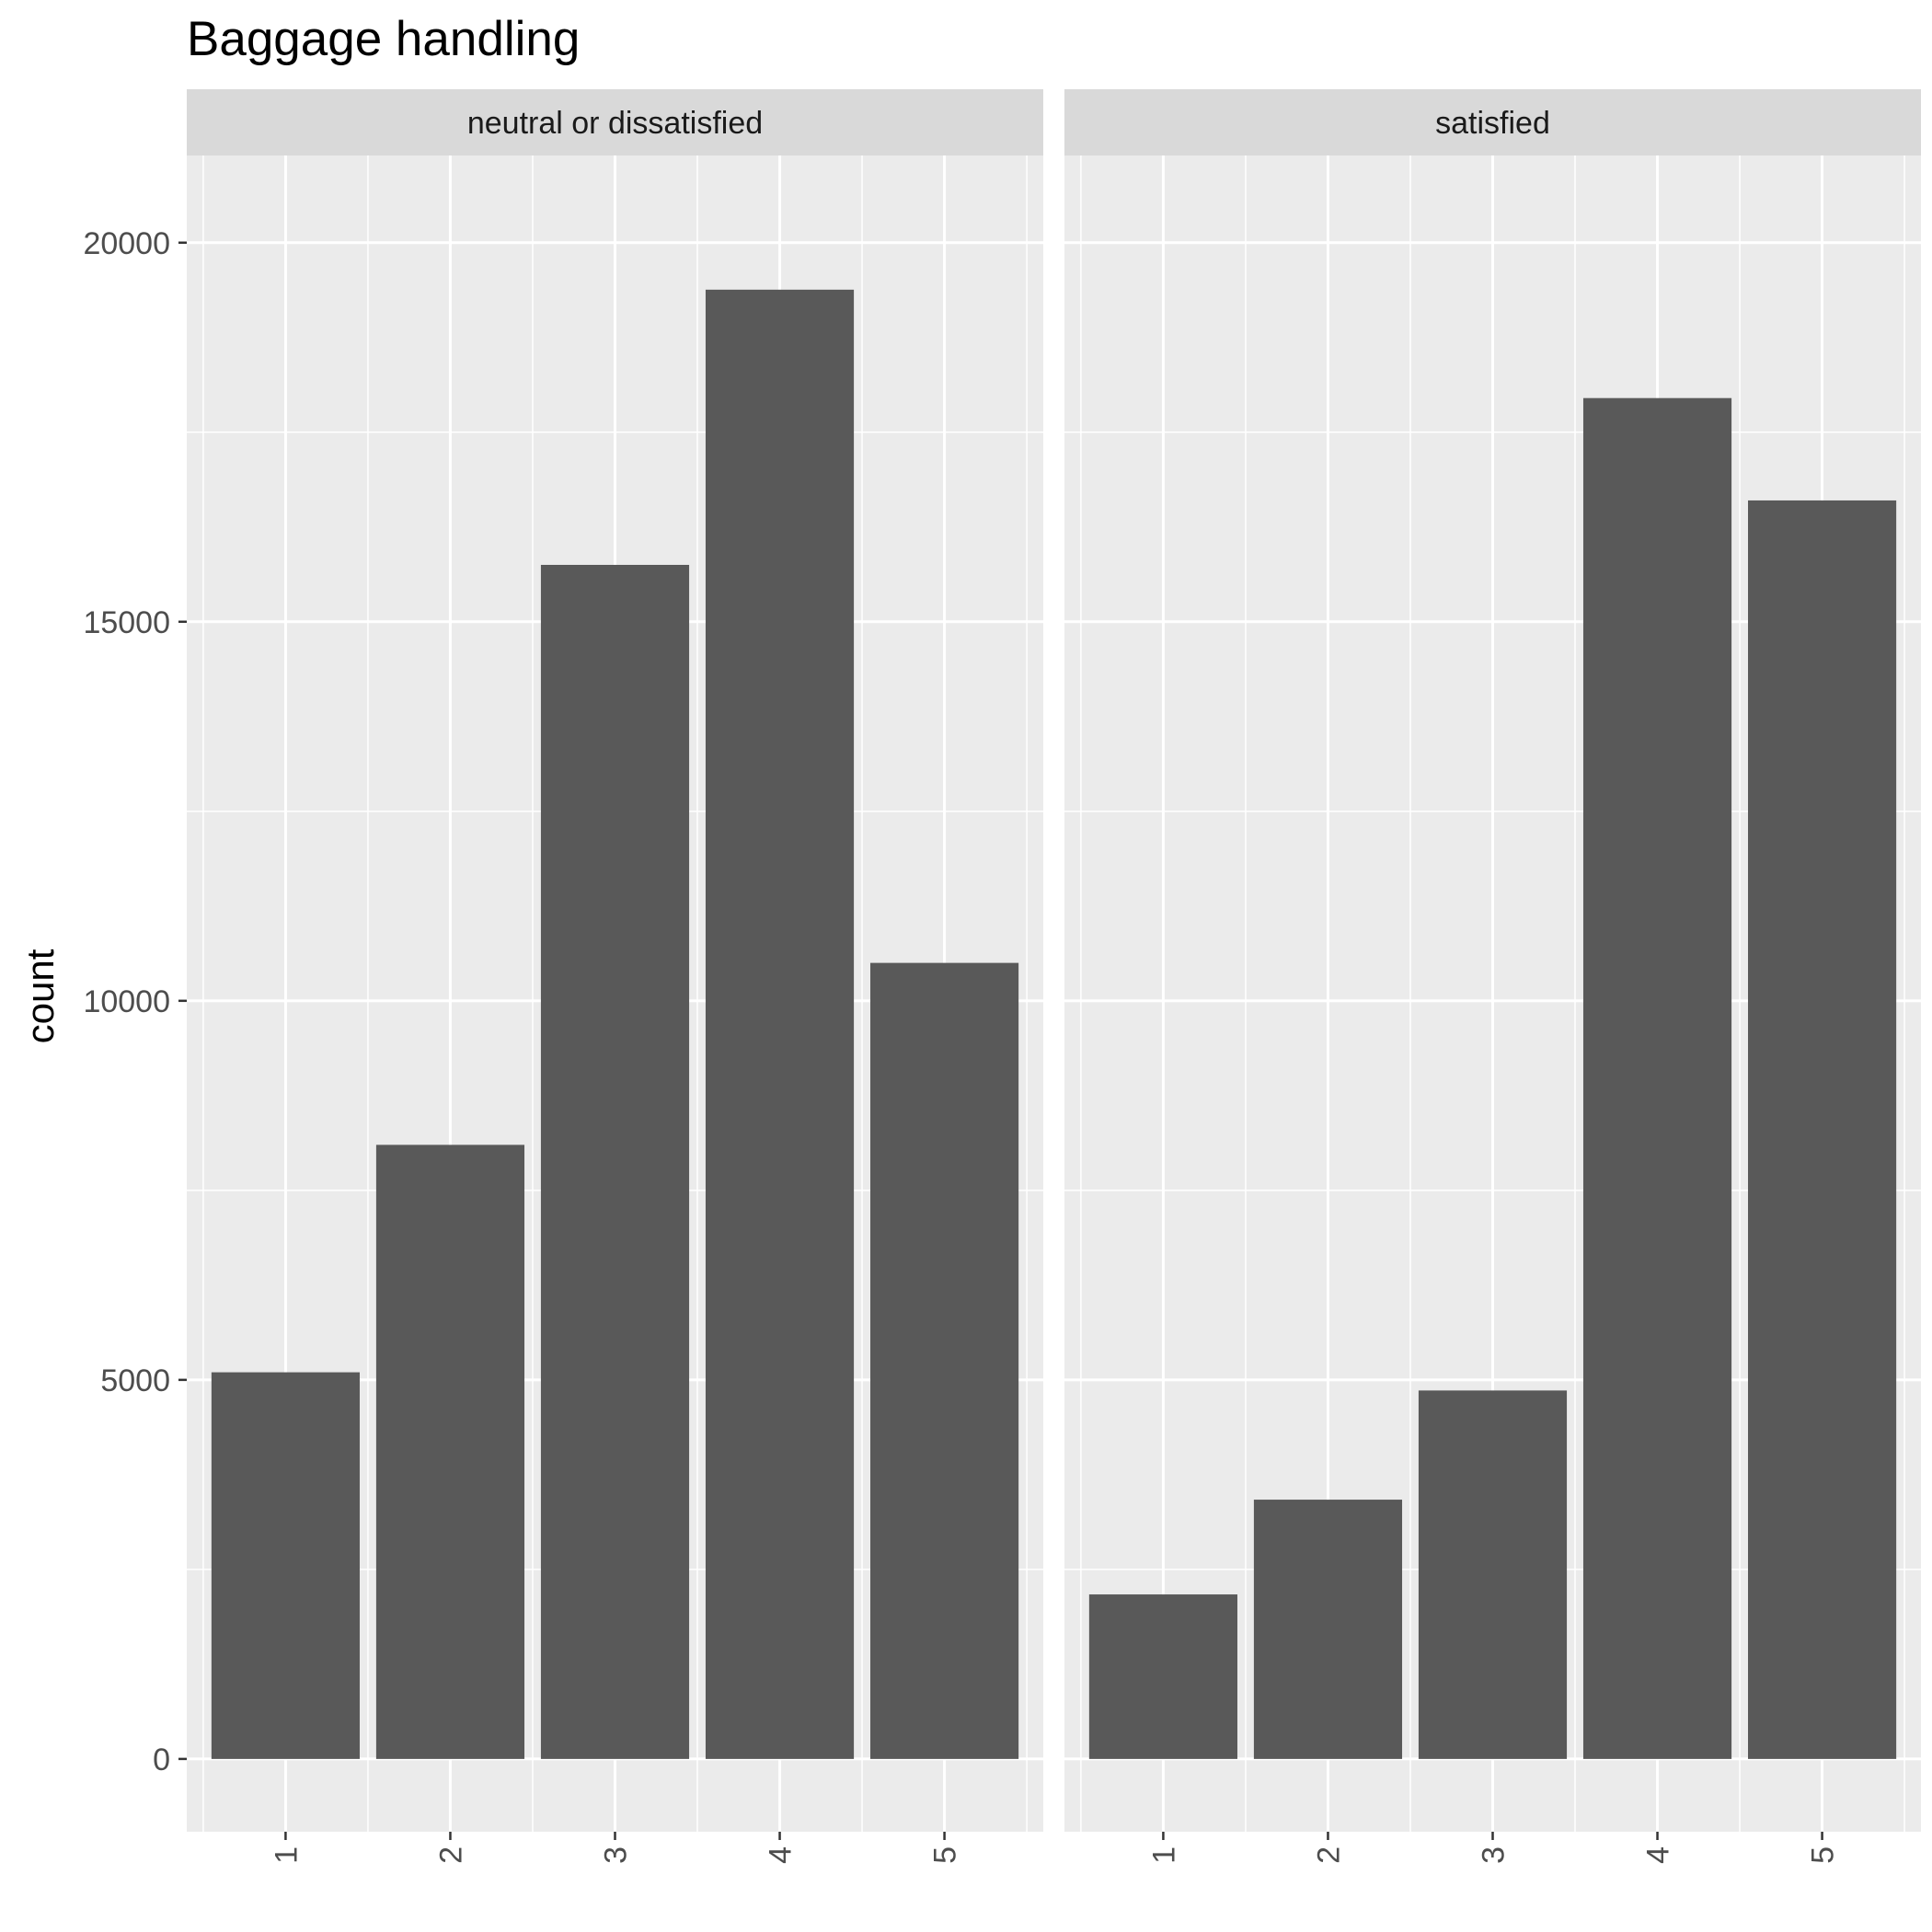 Image resolution: width=1932 pixels, height=1932 pixels. I want to click on facet-strip-label: satisfied, so click(1492, 123).